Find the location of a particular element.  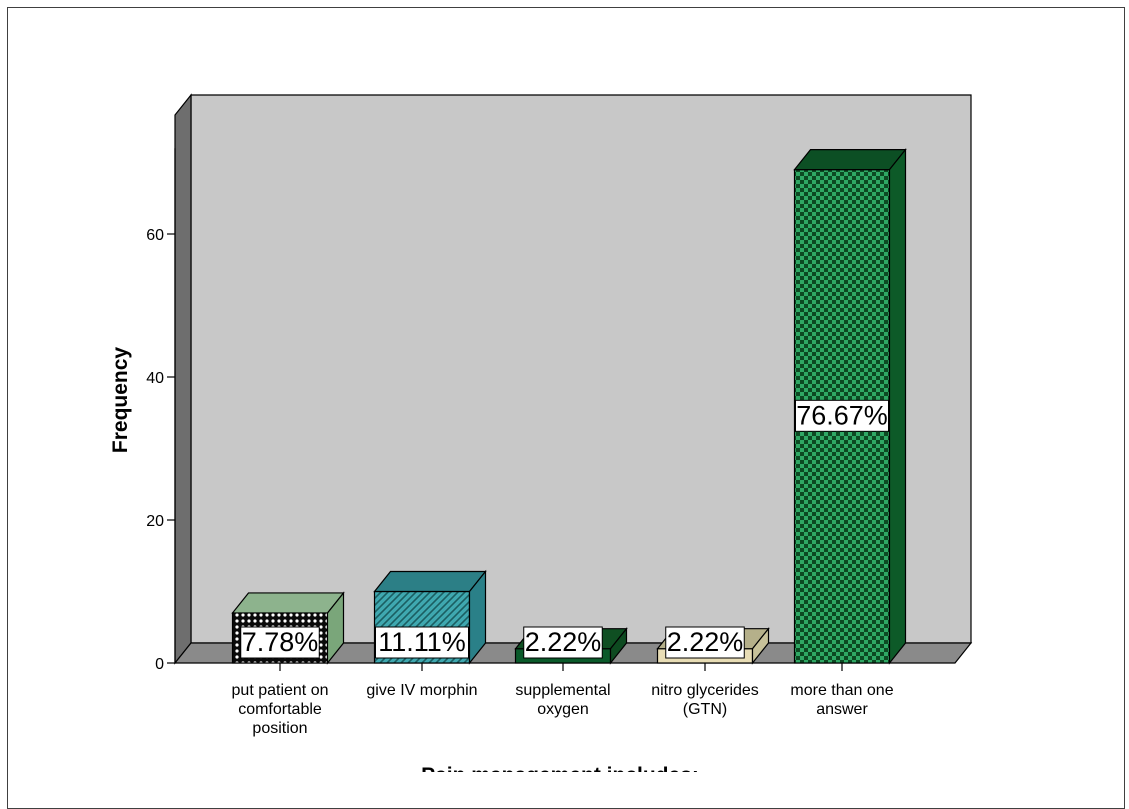

x-tick-label: (GTN) is located at coordinates (705, 709).